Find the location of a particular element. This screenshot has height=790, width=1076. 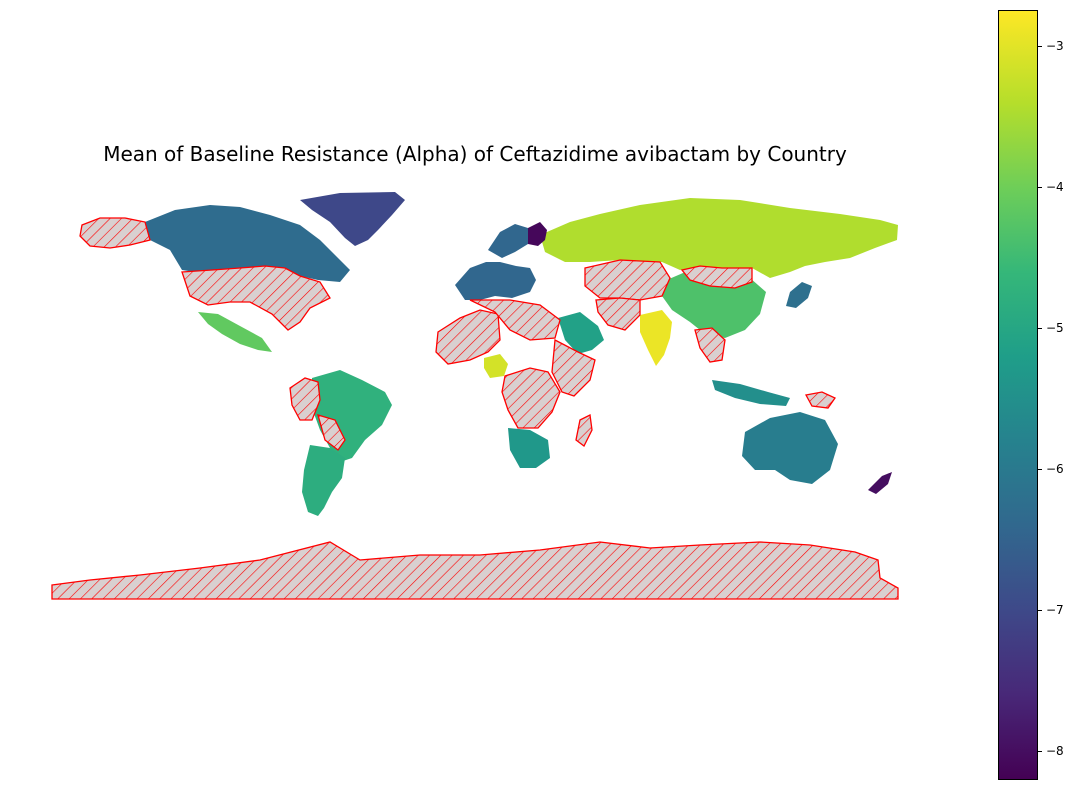

missing-colombia-peru is located at coordinates (305, 399).